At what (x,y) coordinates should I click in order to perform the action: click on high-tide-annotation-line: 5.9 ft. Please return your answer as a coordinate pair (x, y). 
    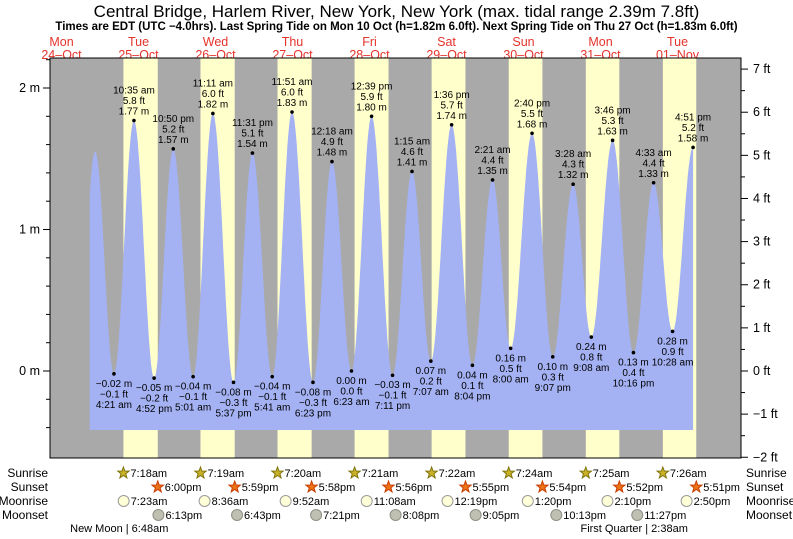
    Looking at the image, I should click on (371, 97).